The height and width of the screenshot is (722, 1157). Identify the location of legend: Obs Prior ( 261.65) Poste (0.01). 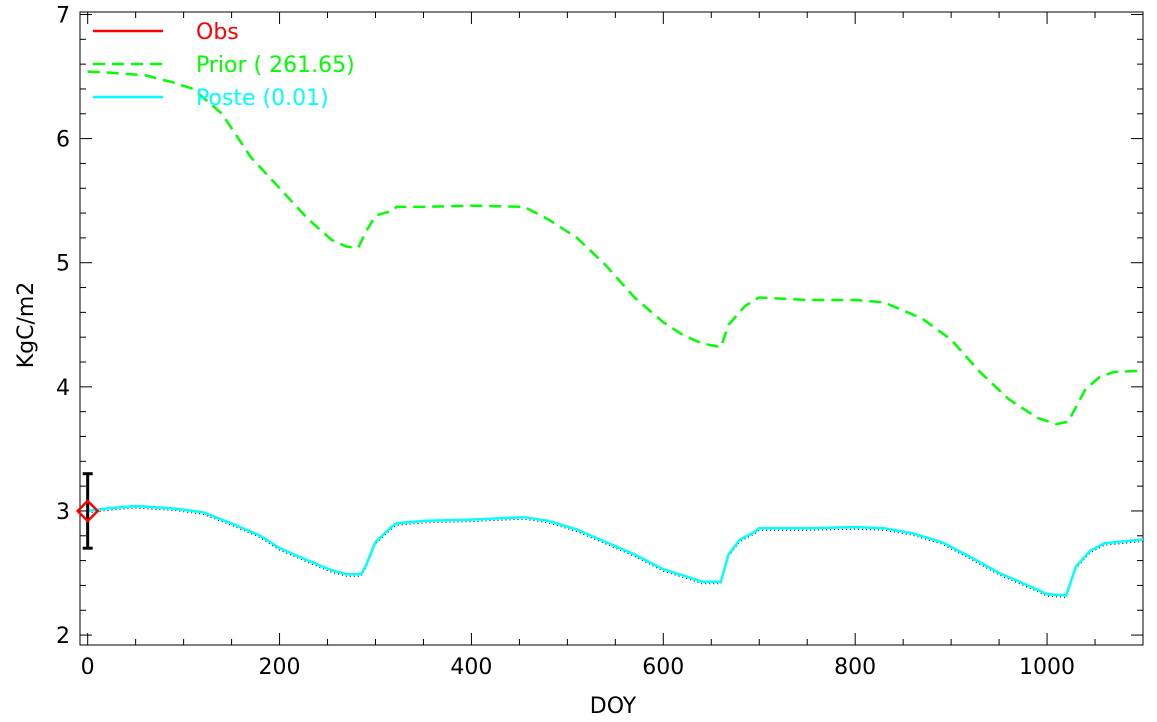
(224, 65).